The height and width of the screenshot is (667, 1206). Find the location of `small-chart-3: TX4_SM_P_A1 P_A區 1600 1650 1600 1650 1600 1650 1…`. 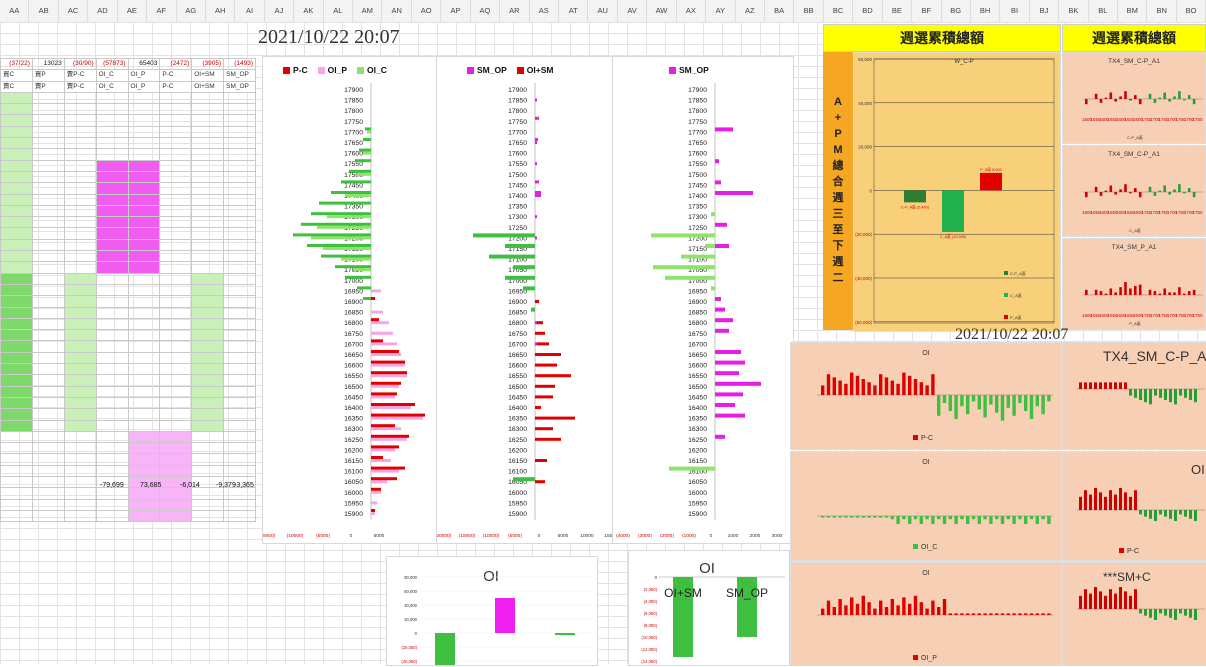

small-chart-3: TX4_SM_P_A1 P_A區 1600 1650 1600 1650 1600 1650 1… is located at coordinates (1134, 284).